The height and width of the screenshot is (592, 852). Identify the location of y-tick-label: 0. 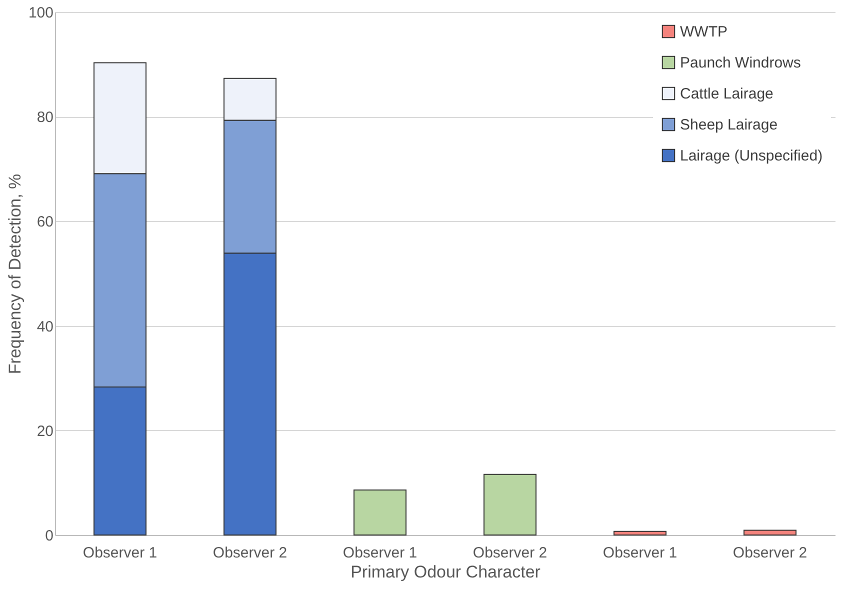
(49, 536).